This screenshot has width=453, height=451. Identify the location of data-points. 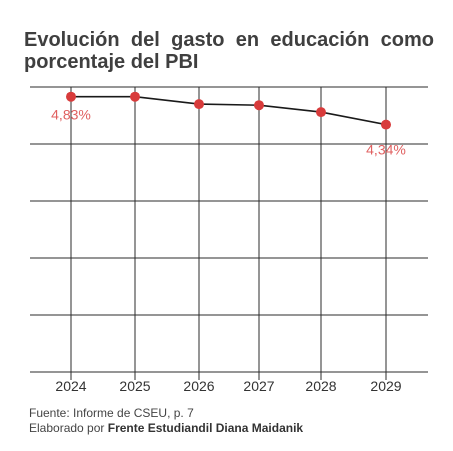
(228, 110).